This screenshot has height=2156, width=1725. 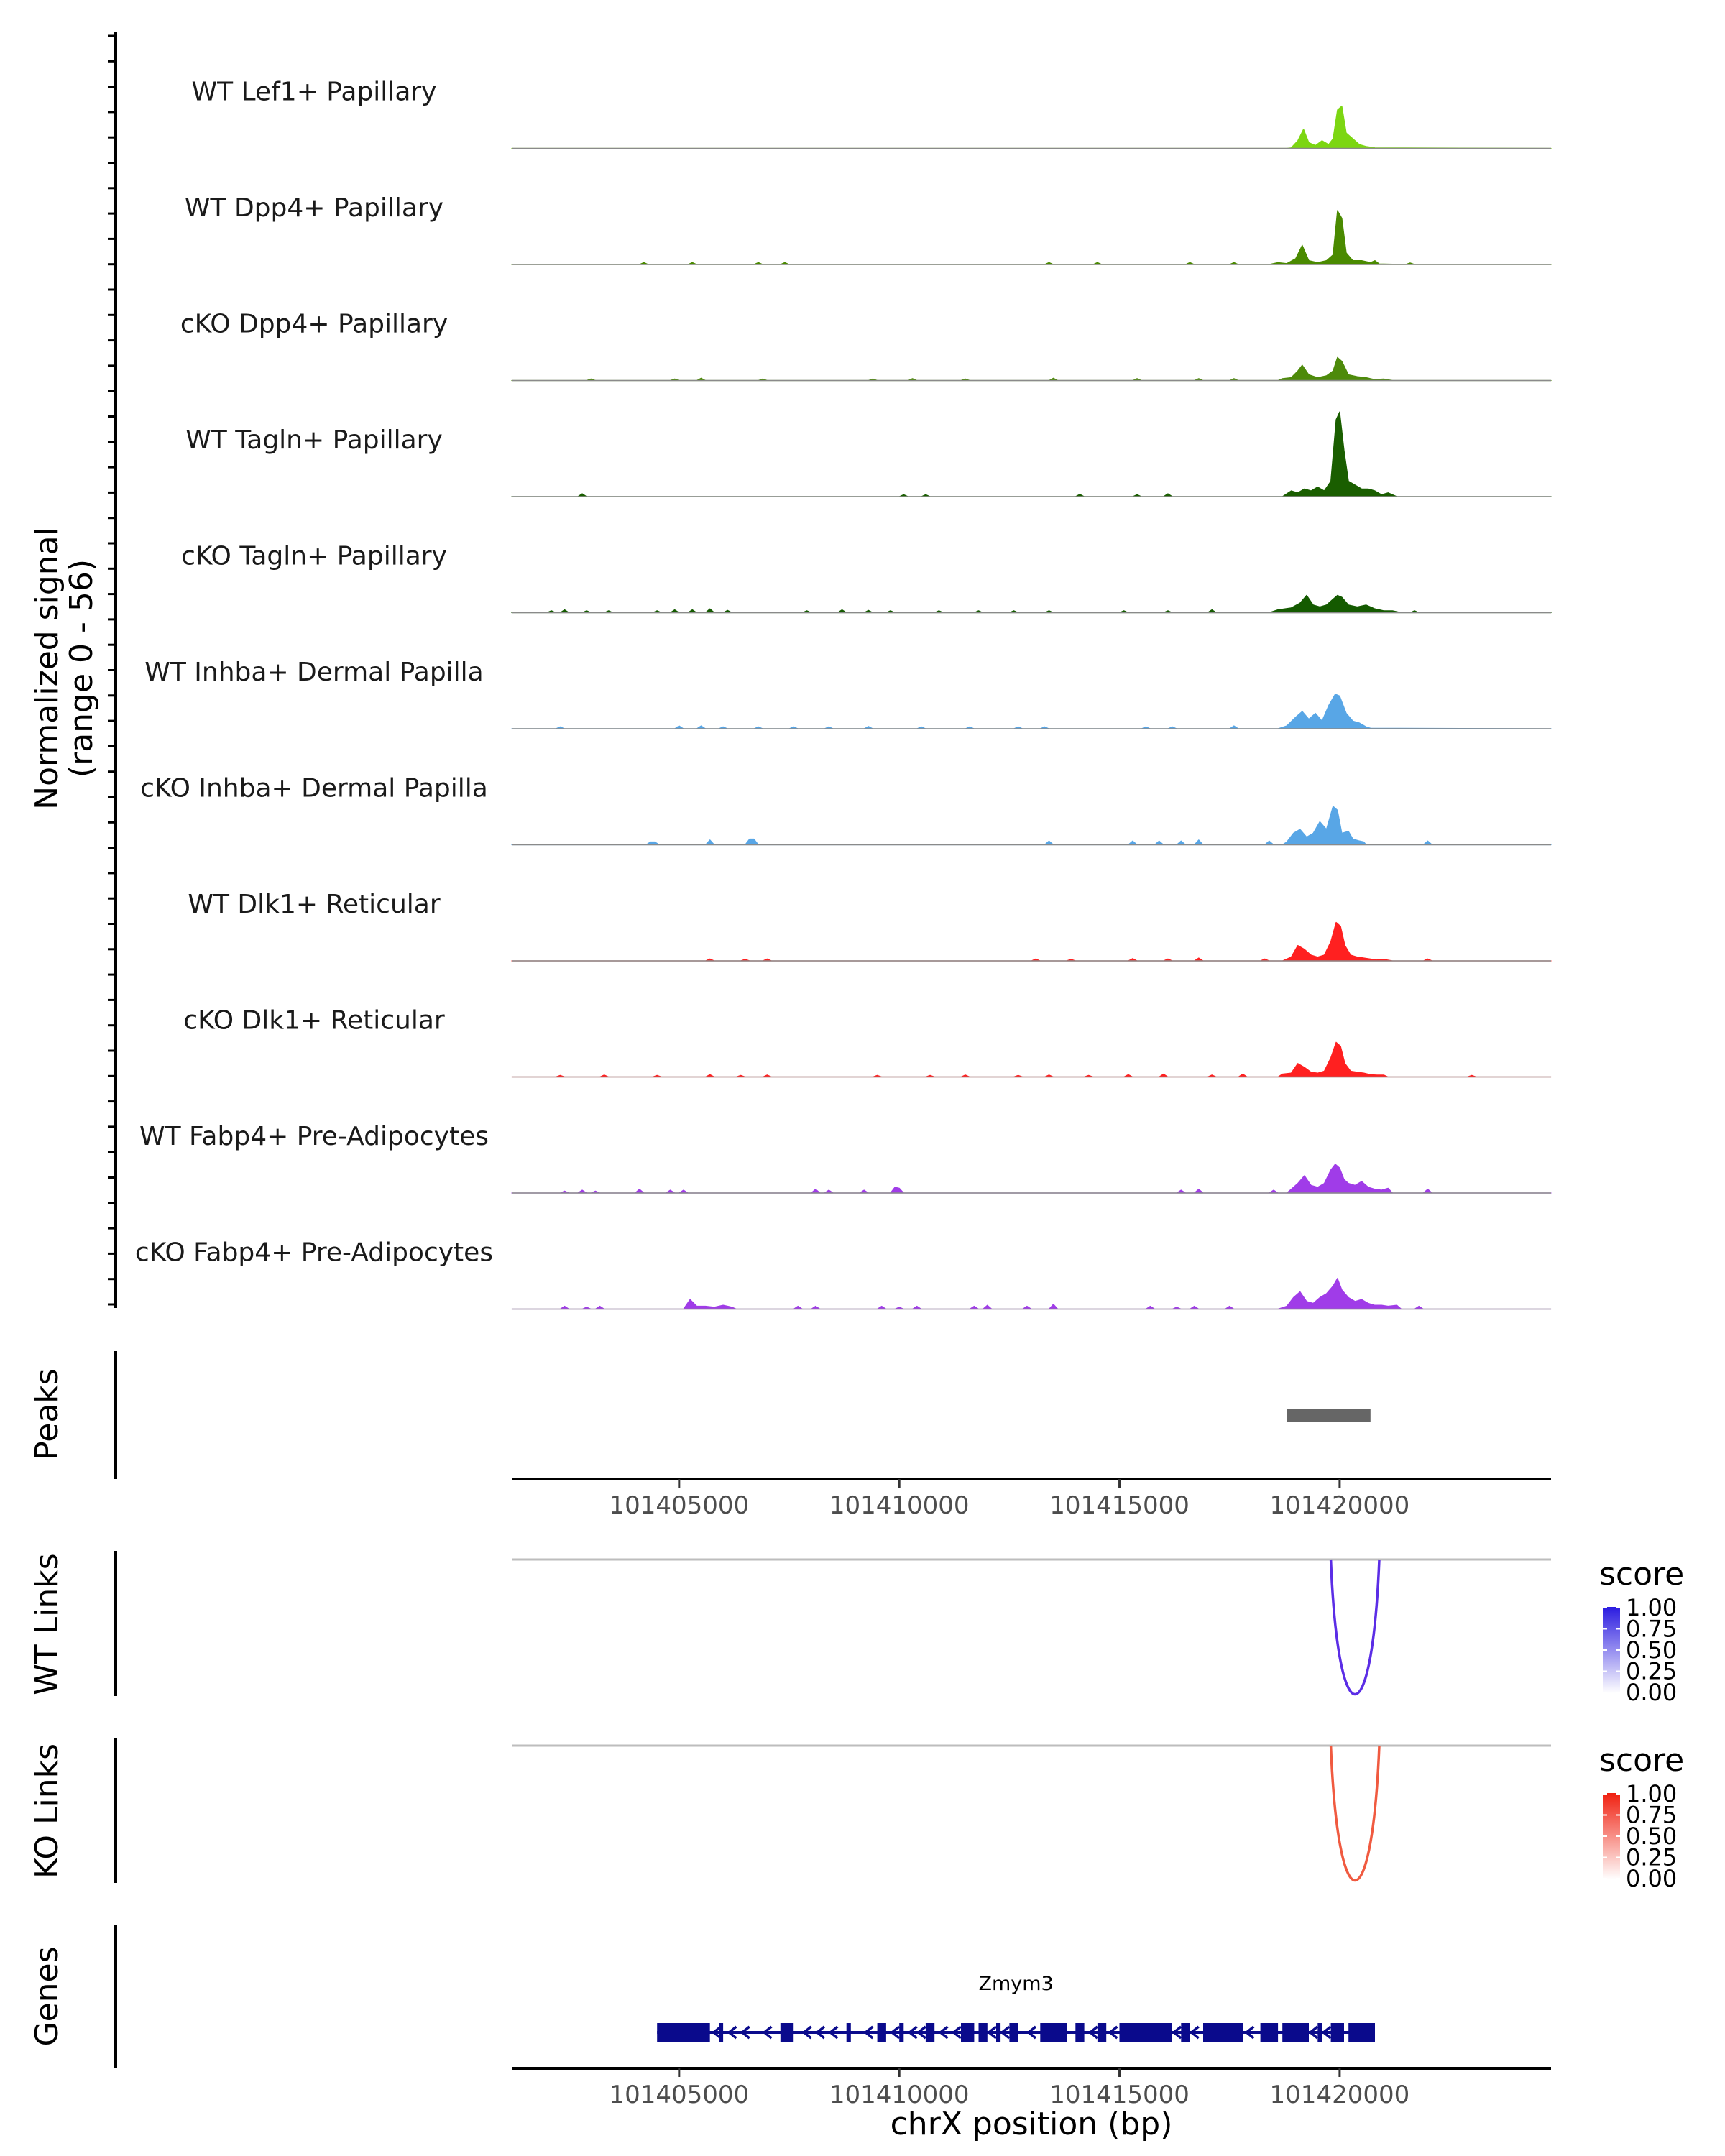 What do you see at coordinates (47, 668) in the screenshot?
I see `coverage-ylabel-line1: Normalized signal` at bounding box center [47, 668].